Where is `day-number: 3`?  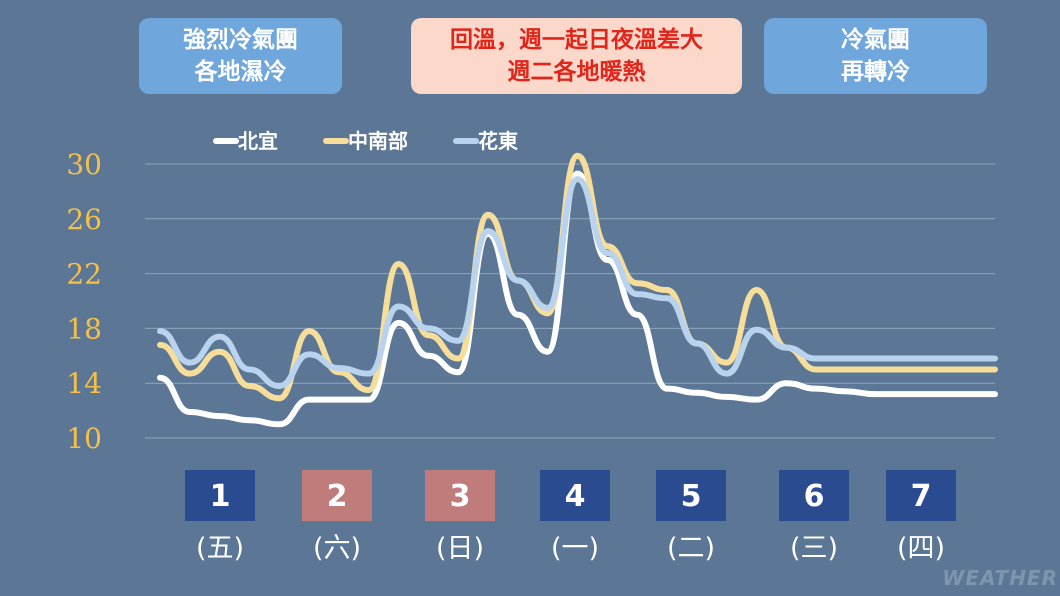 day-number: 3 is located at coordinates (460, 496).